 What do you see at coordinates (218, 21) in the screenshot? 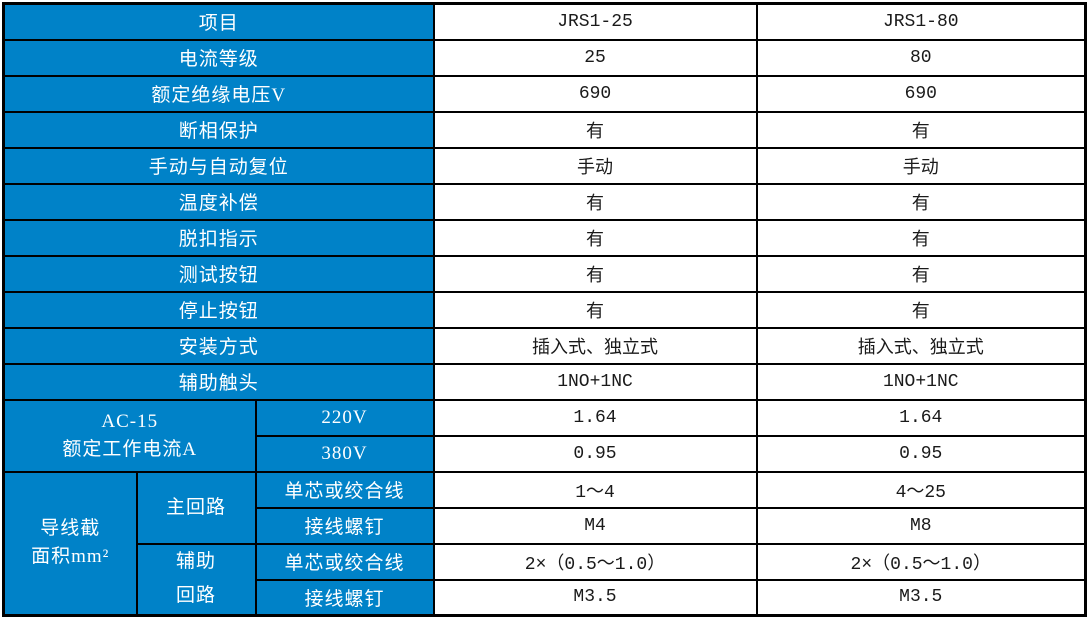
I see `header-item-cell: 项目` at bounding box center [218, 21].